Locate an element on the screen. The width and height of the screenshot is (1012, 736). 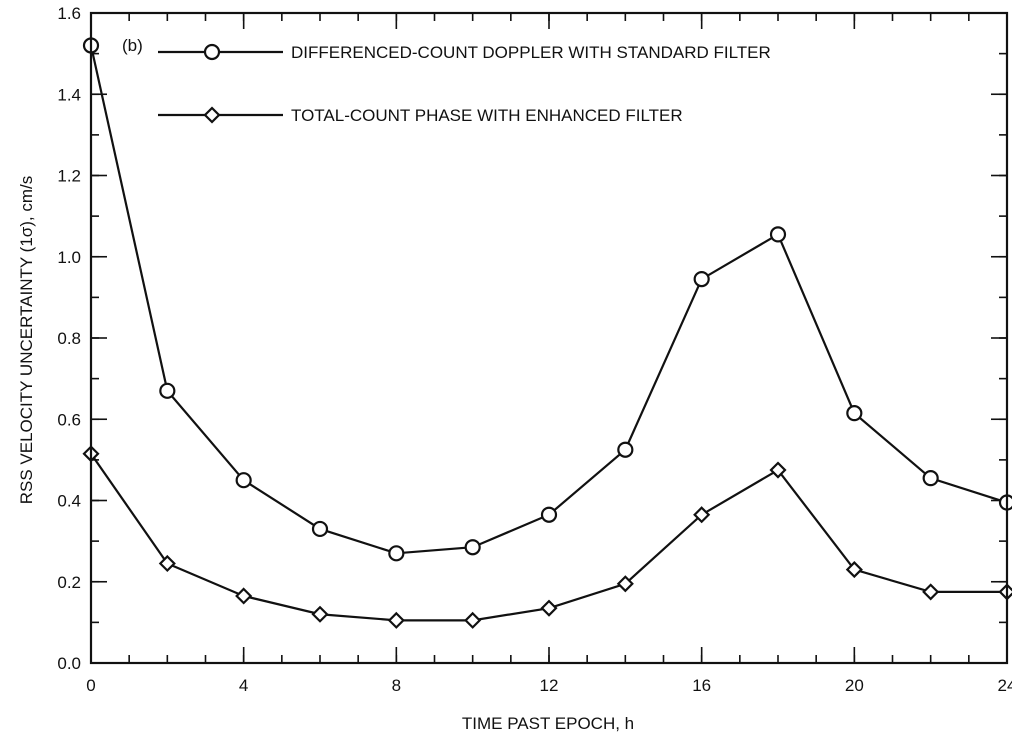
y-axis-title: RSS VELOCITY UNCERTAINTY (1σ), cm/s is located at coordinates (26, 340).